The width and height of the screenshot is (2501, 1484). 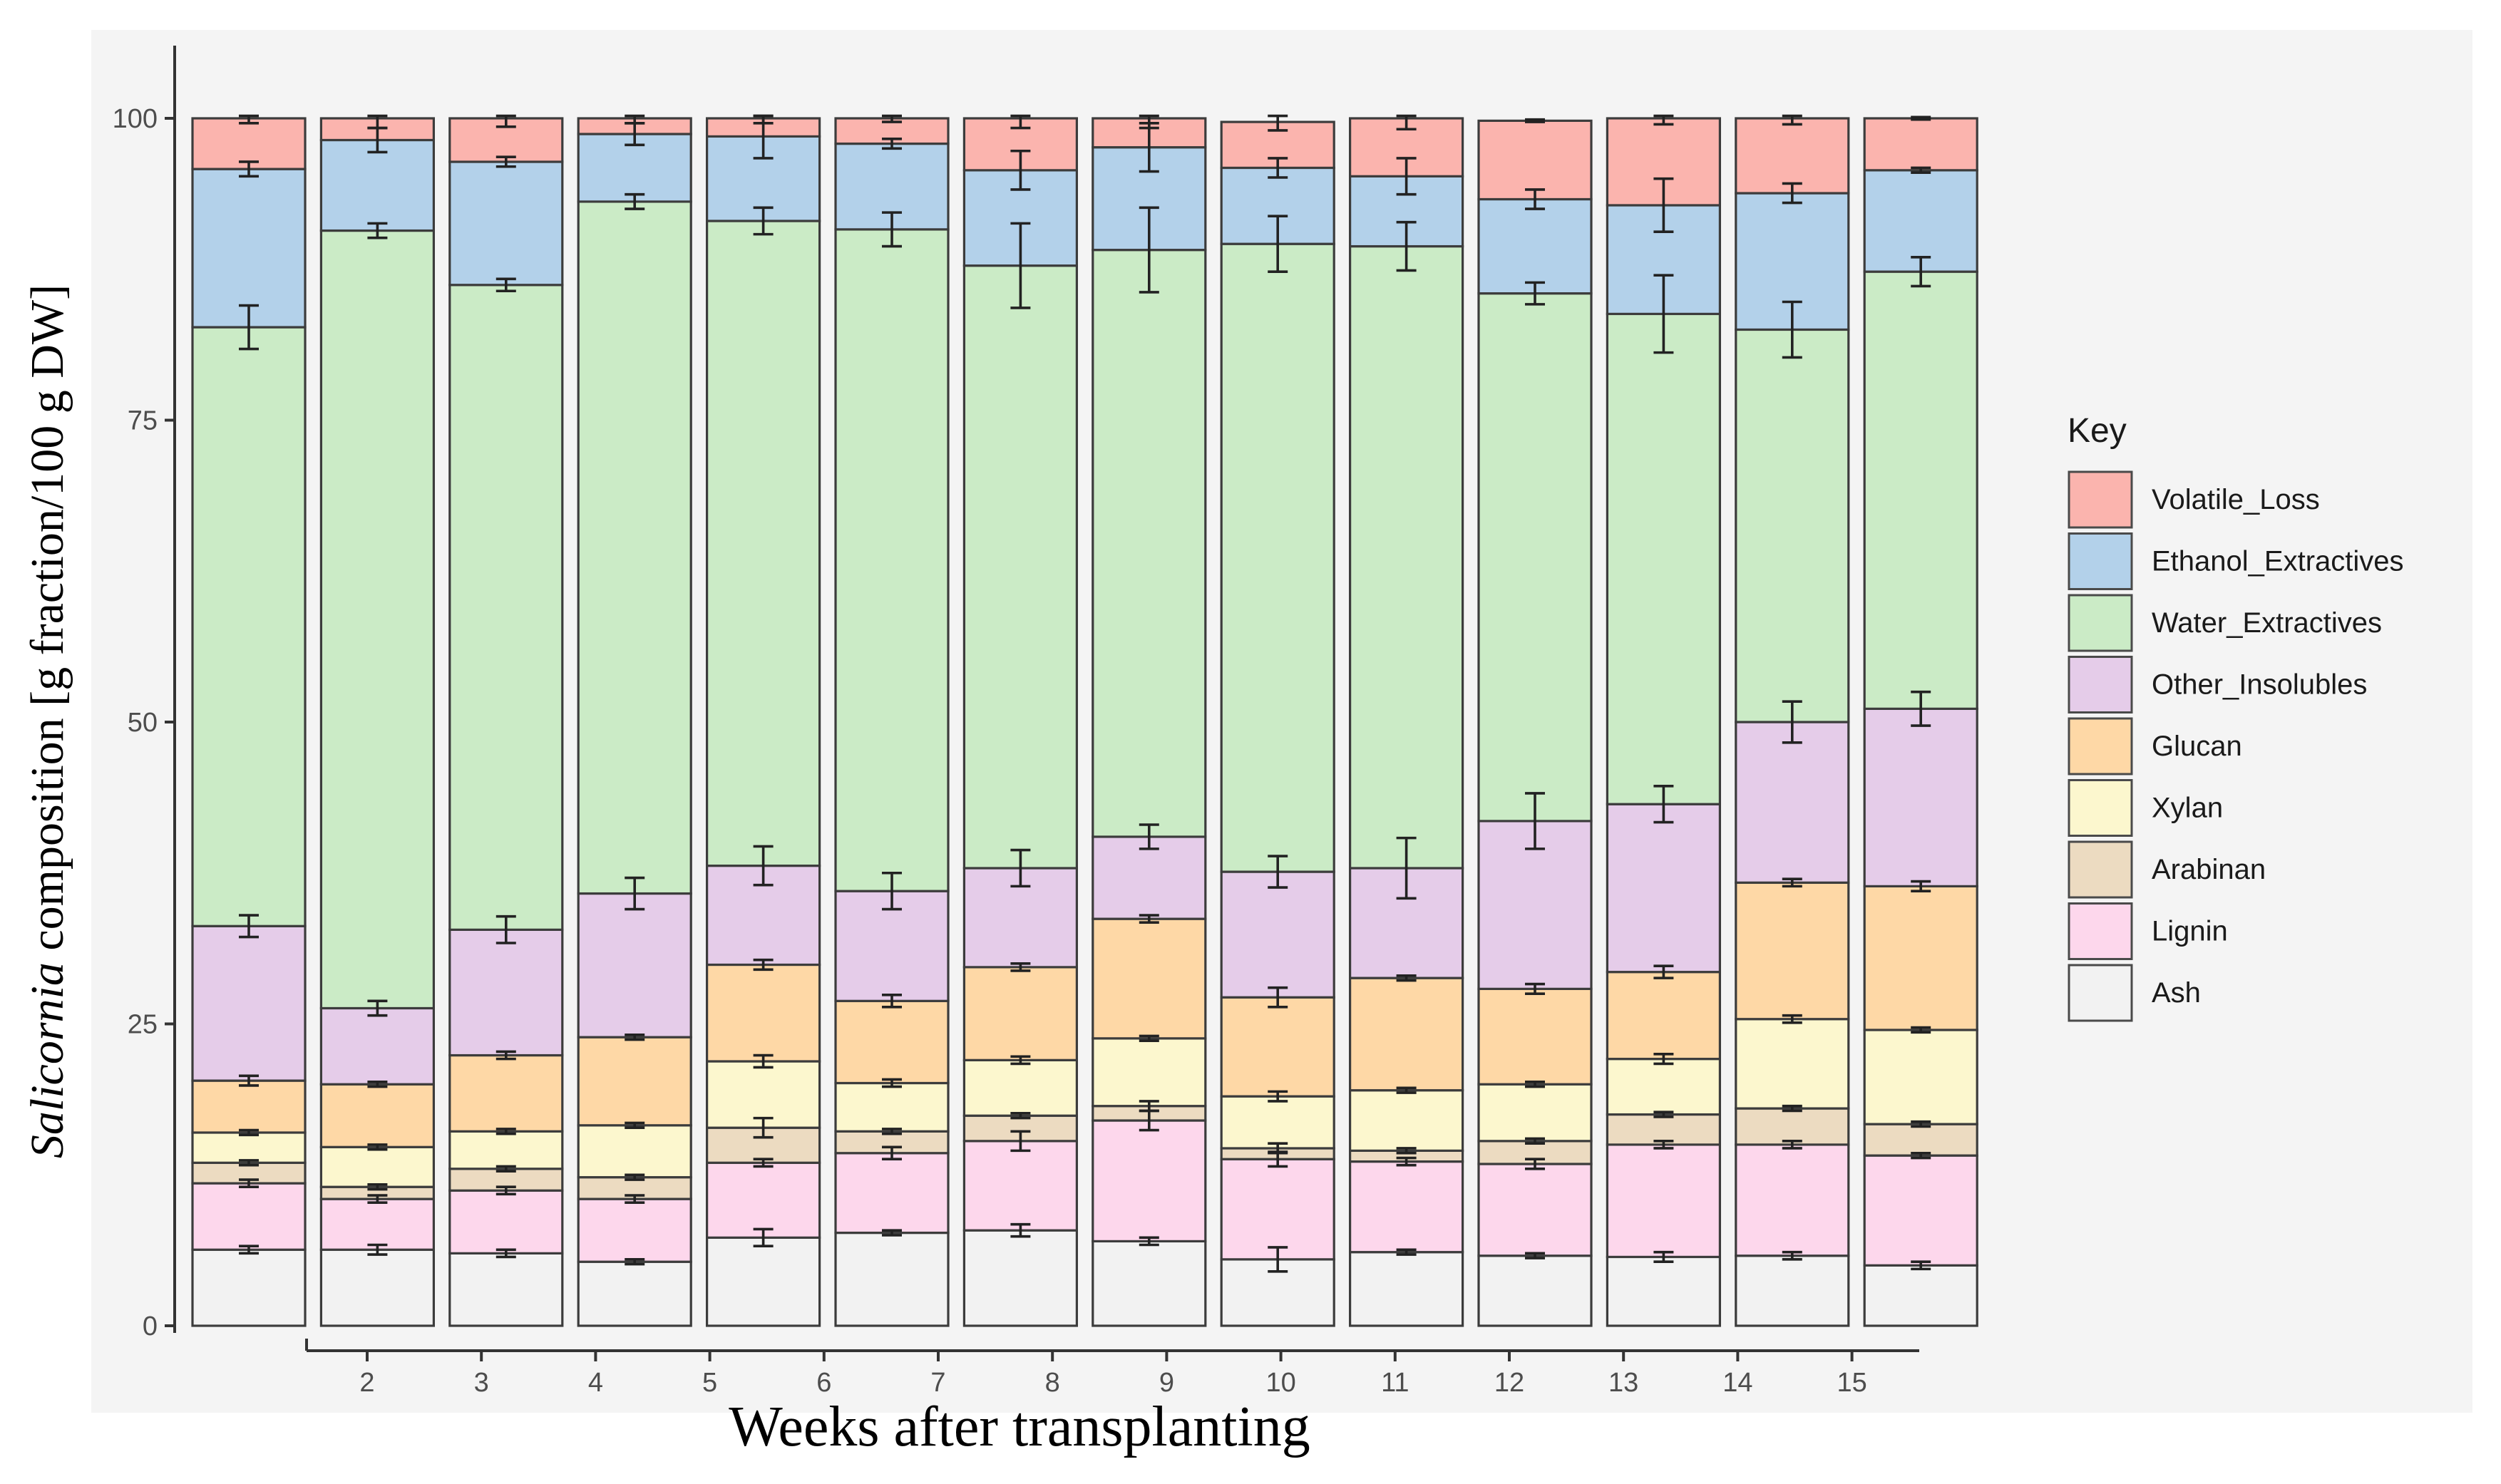 I want to click on y-tick-label: 0, so click(x=150, y=1327).